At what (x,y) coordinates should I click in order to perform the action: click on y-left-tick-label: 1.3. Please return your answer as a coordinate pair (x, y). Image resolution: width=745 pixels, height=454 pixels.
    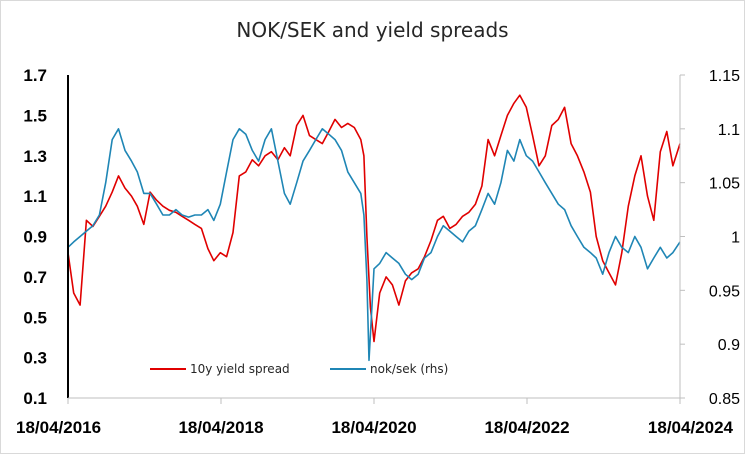
    Looking at the image, I should click on (35, 156).